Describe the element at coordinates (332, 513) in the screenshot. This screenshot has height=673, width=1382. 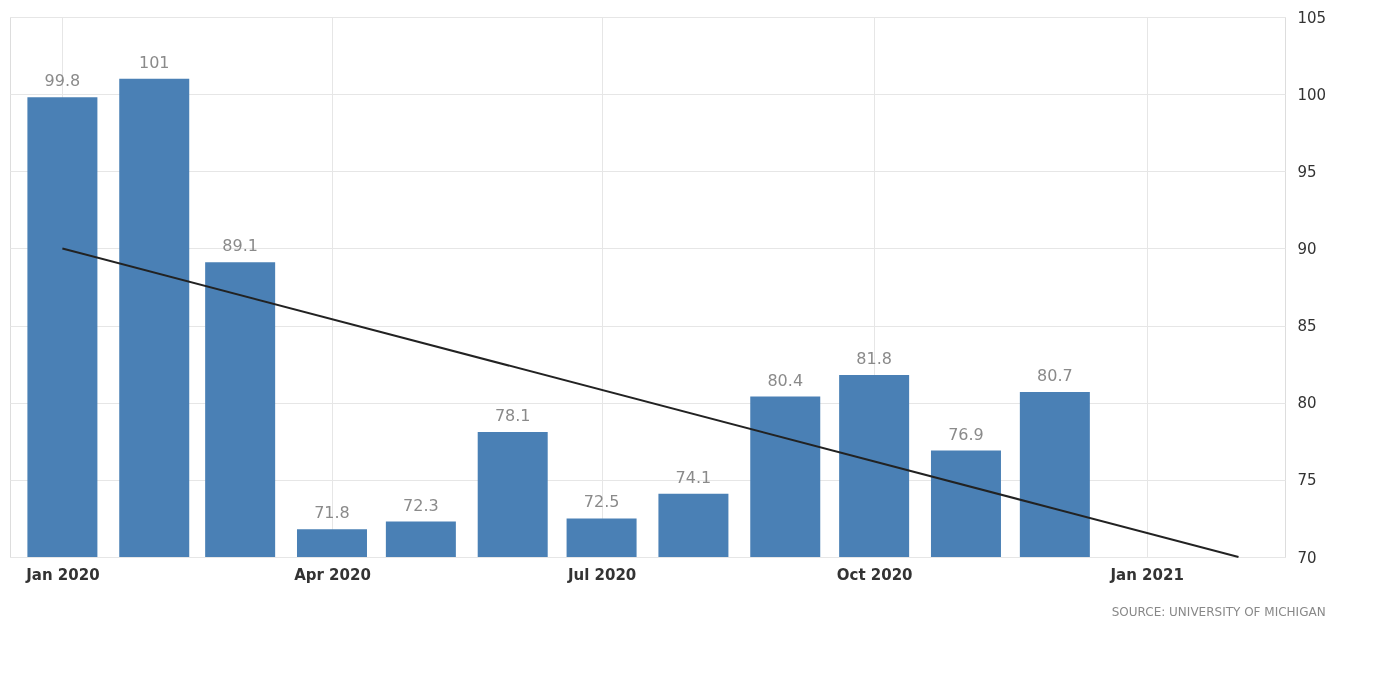
I see `data-label: 71.8` at that location.